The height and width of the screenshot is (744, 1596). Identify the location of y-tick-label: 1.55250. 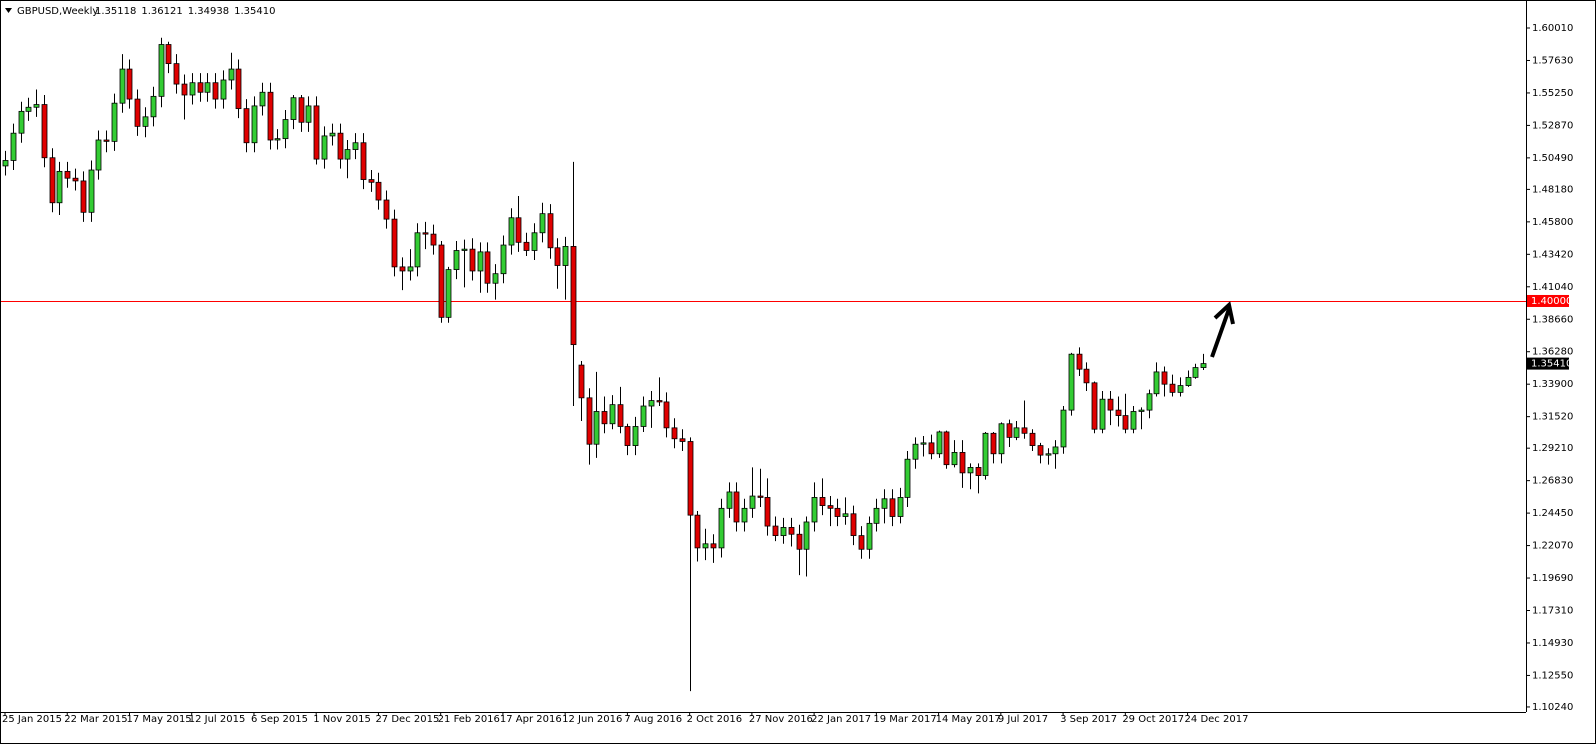
(1552, 93).